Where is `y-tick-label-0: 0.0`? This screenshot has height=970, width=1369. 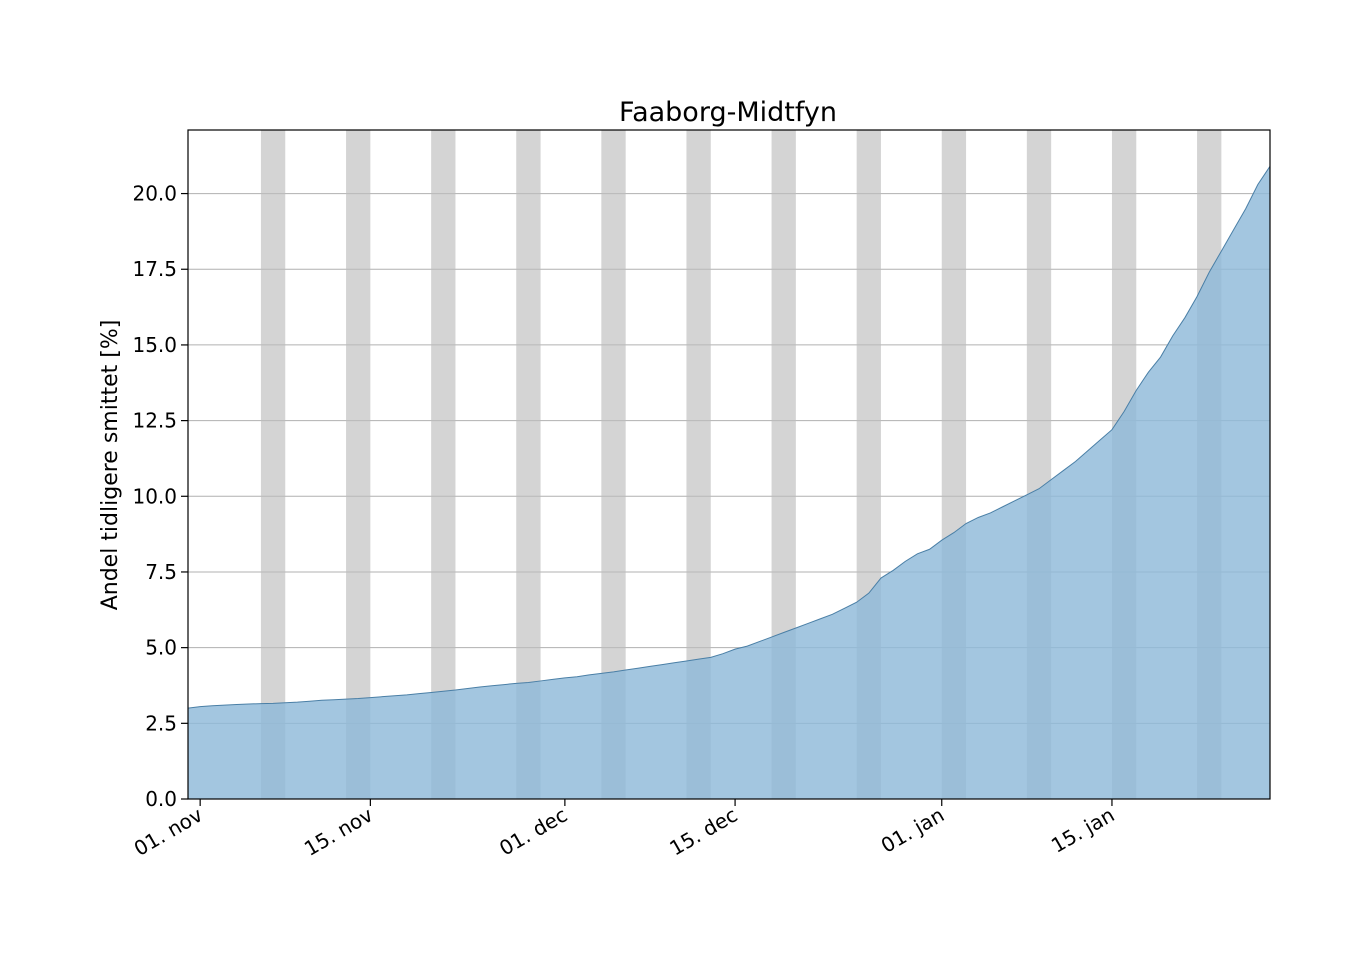 y-tick-label-0: 0.0 is located at coordinates (161, 799).